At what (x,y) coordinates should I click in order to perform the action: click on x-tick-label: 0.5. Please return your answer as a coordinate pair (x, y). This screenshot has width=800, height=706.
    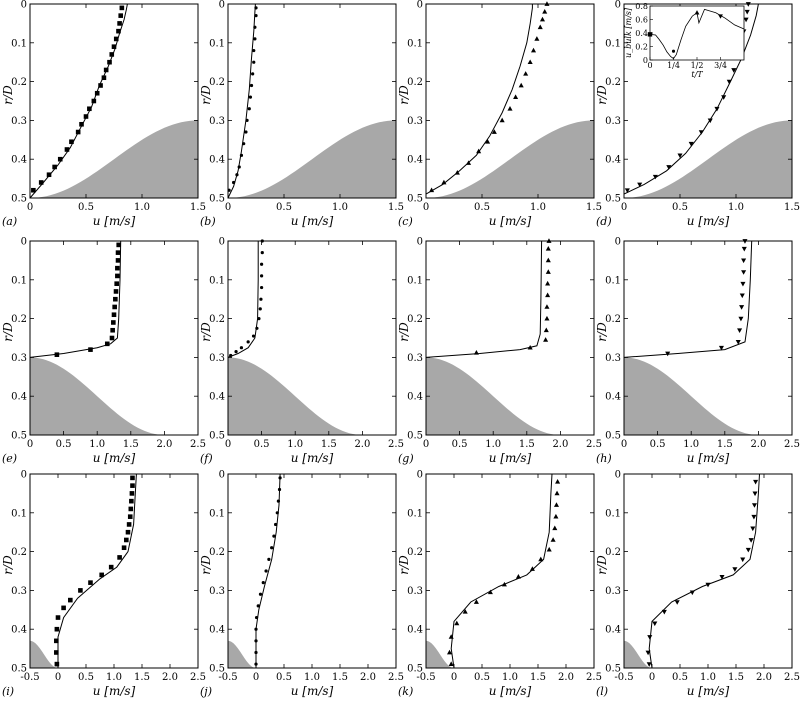
    Looking at the image, I should click on (86, 207).